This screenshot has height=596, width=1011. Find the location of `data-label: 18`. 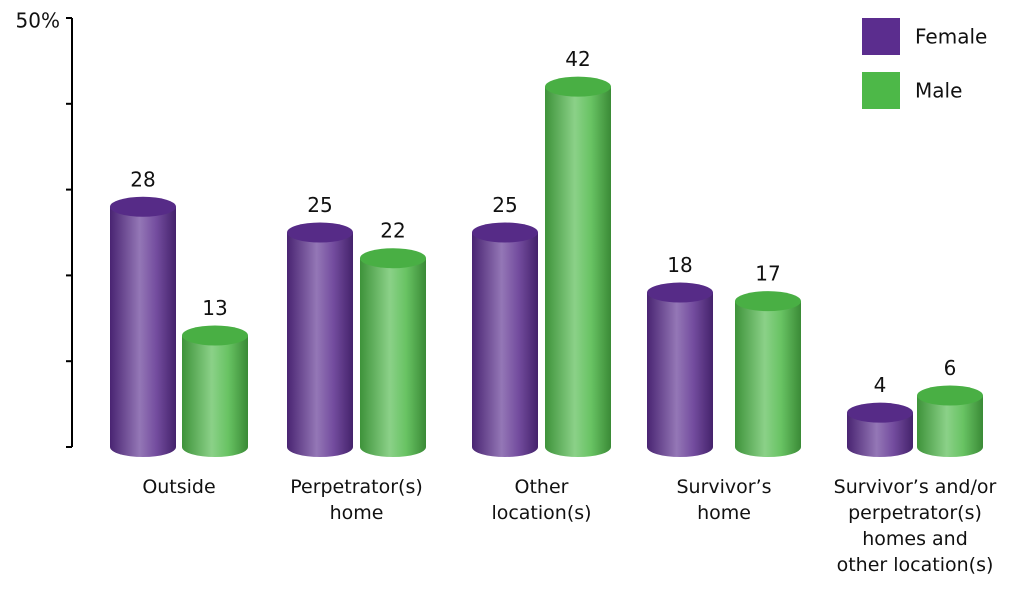

data-label: 18 is located at coordinates (679, 265).